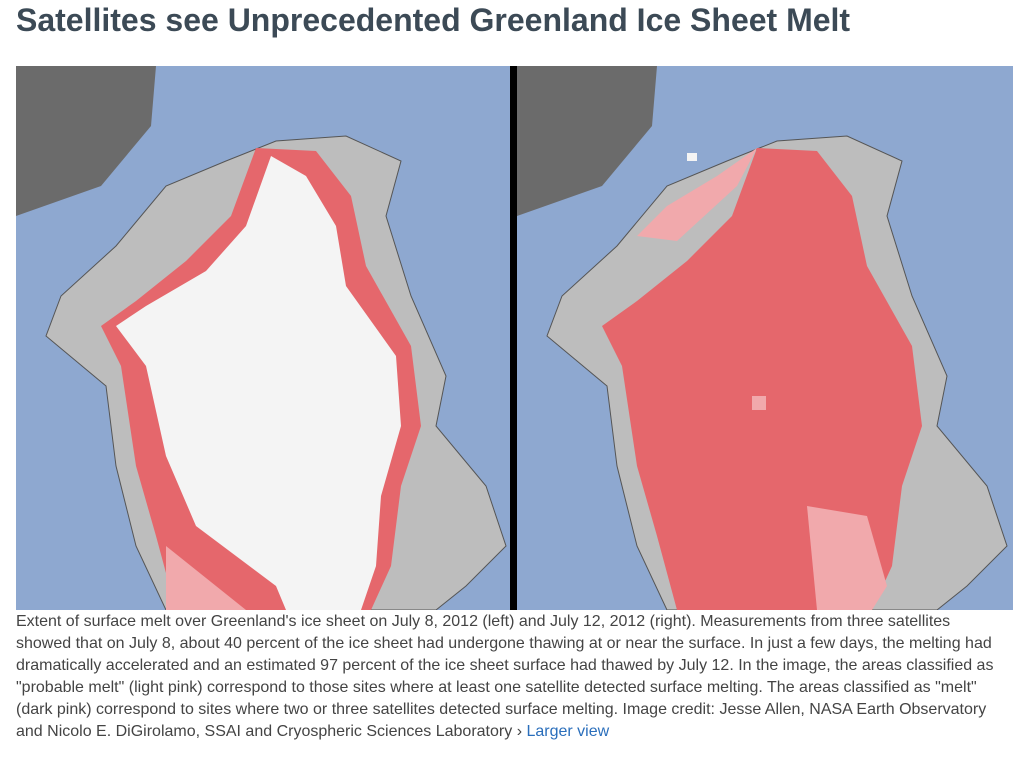 The height and width of the screenshot is (774, 1024). What do you see at coordinates (568, 731) in the screenshot?
I see `larger-view-link: Larger view` at bounding box center [568, 731].